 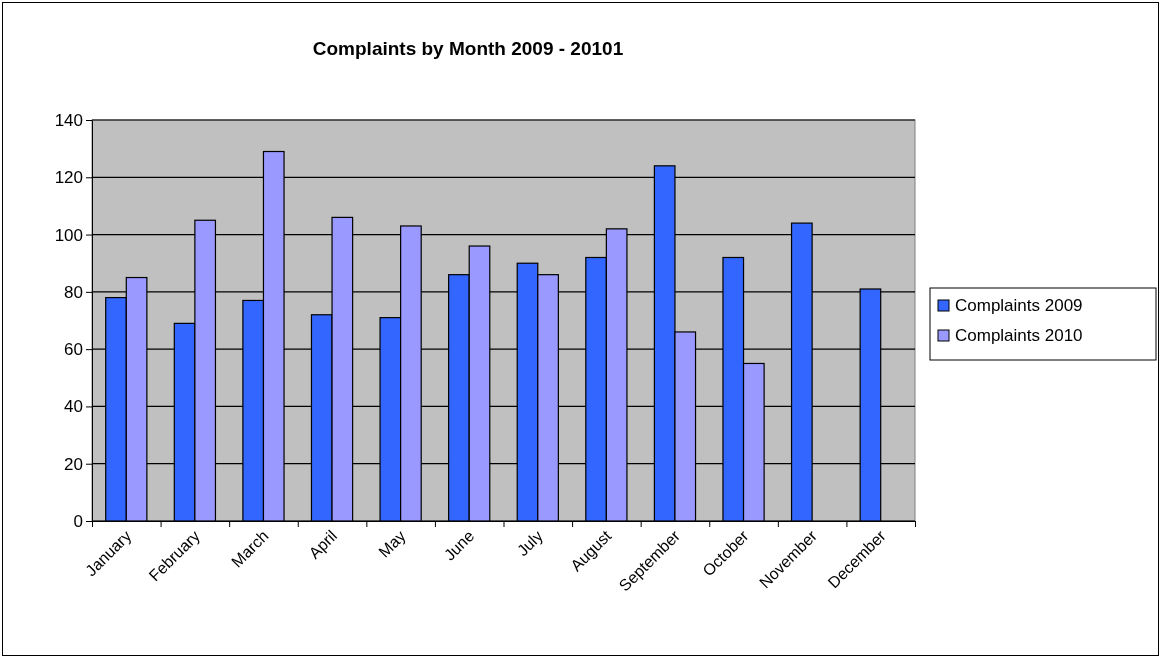 What do you see at coordinates (529, 543) in the screenshot?
I see `x-tick-label: July` at bounding box center [529, 543].